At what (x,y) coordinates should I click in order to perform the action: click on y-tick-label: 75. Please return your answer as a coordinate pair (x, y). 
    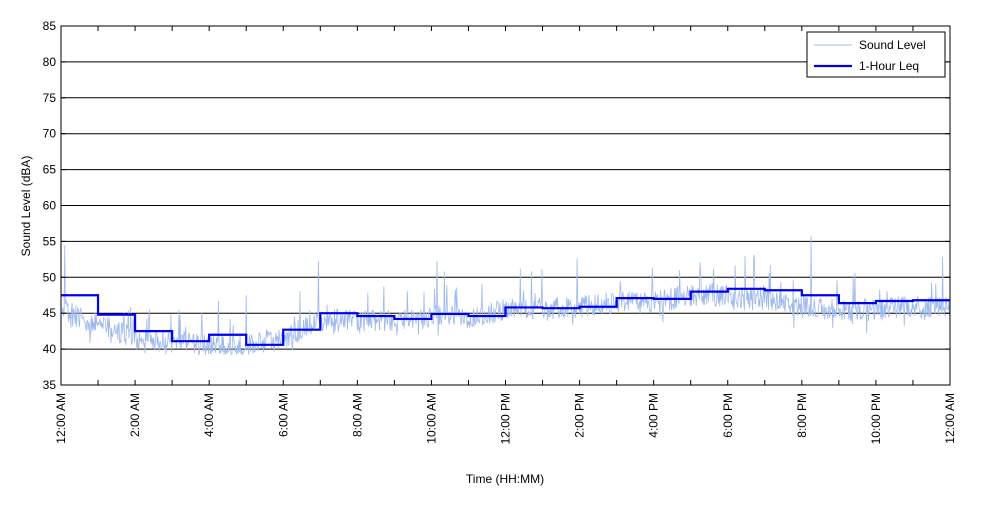
    Looking at the image, I should click on (50, 98).